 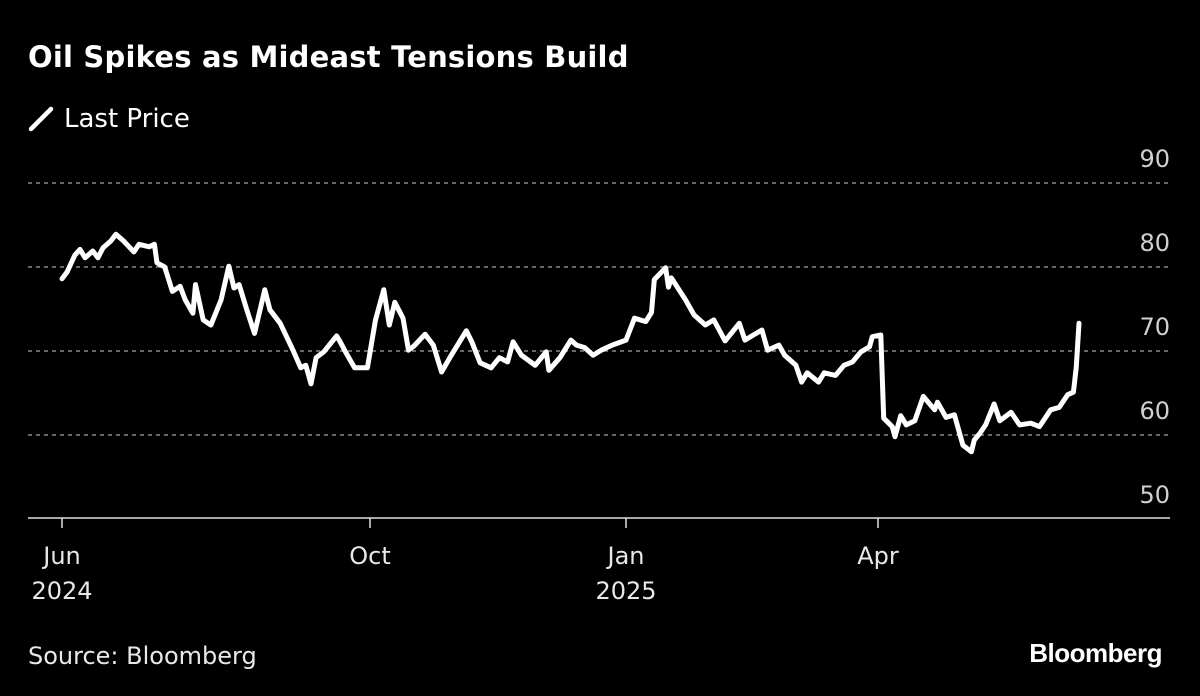 What do you see at coordinates (370, 556) in the screenshot?
I see `x-tick-label: Oct` at bounding box center [370, 556].